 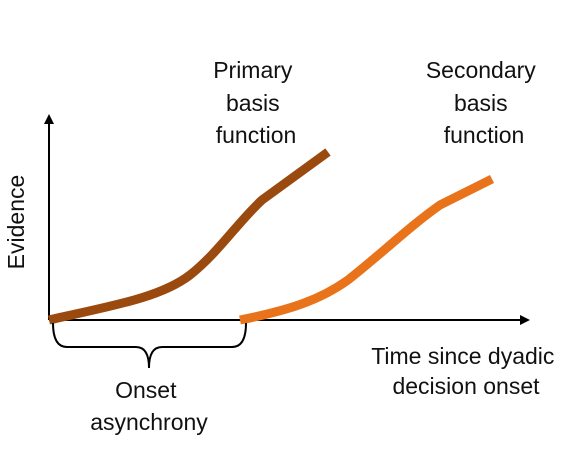 What do you see at coordinates (149, 345) in the screenshot?
I see `onset-asynchrony-brace` at bounding box center [149, 345].